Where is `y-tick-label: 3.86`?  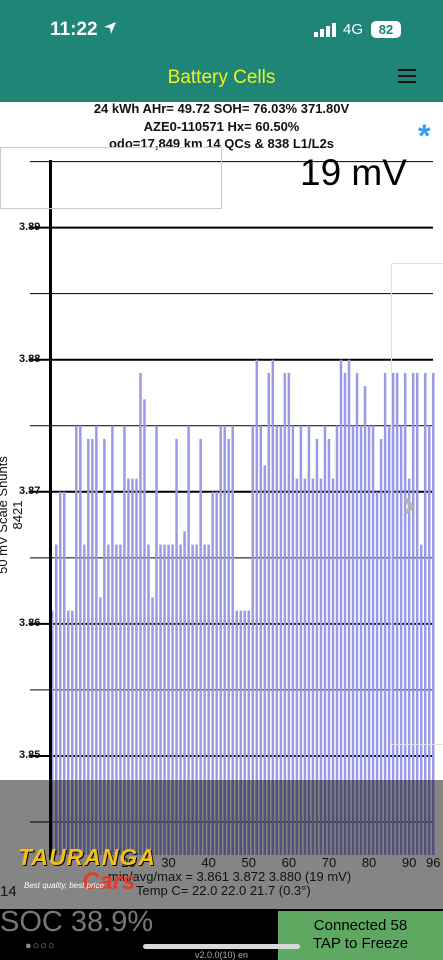
y-tick-label: 3.86 is located at coordinates (30, 622).